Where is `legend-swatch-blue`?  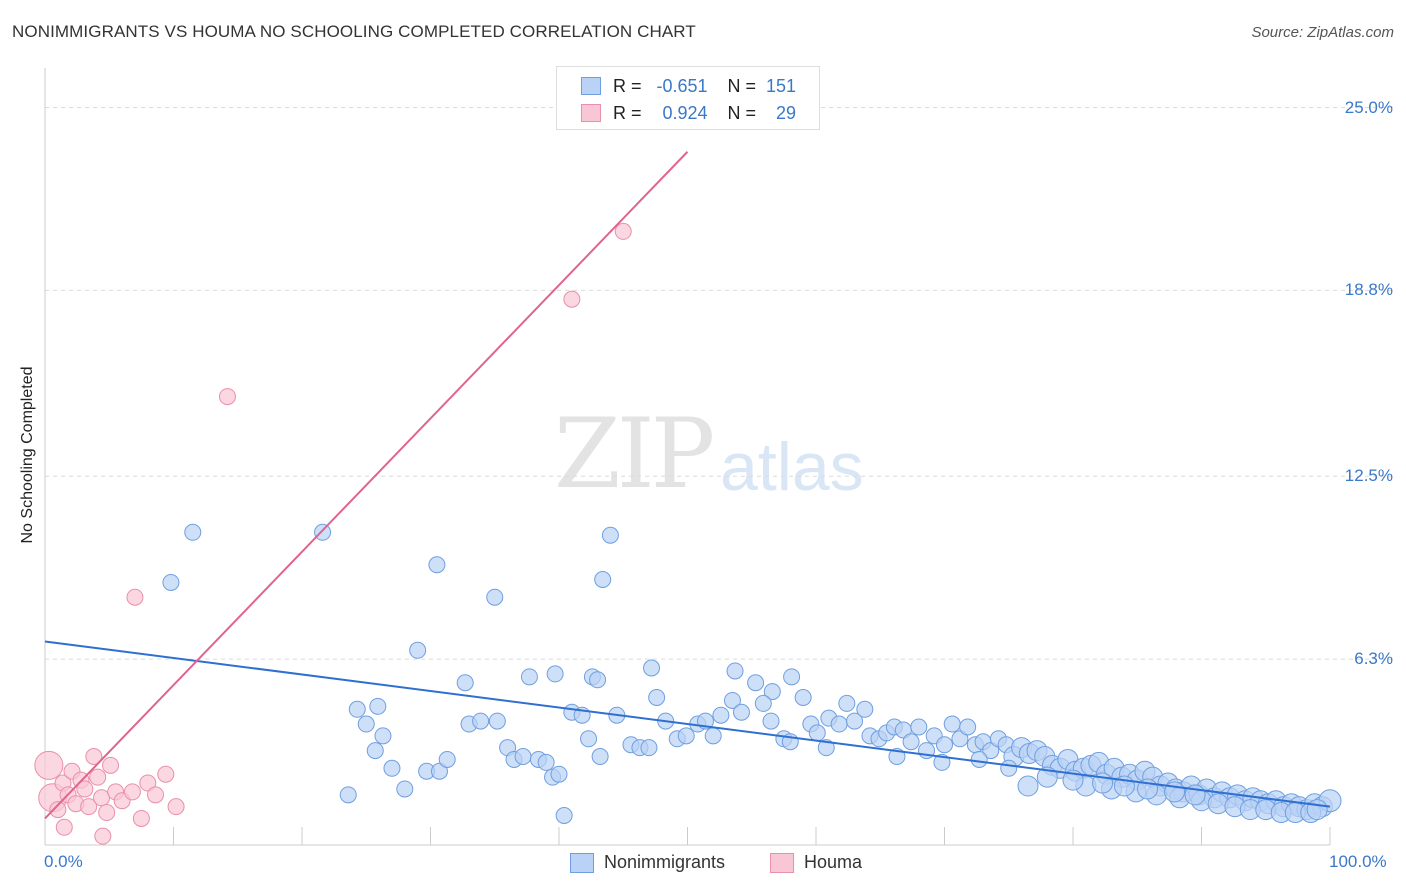 legend-swatch-blue is located at coordinates (591, 86).